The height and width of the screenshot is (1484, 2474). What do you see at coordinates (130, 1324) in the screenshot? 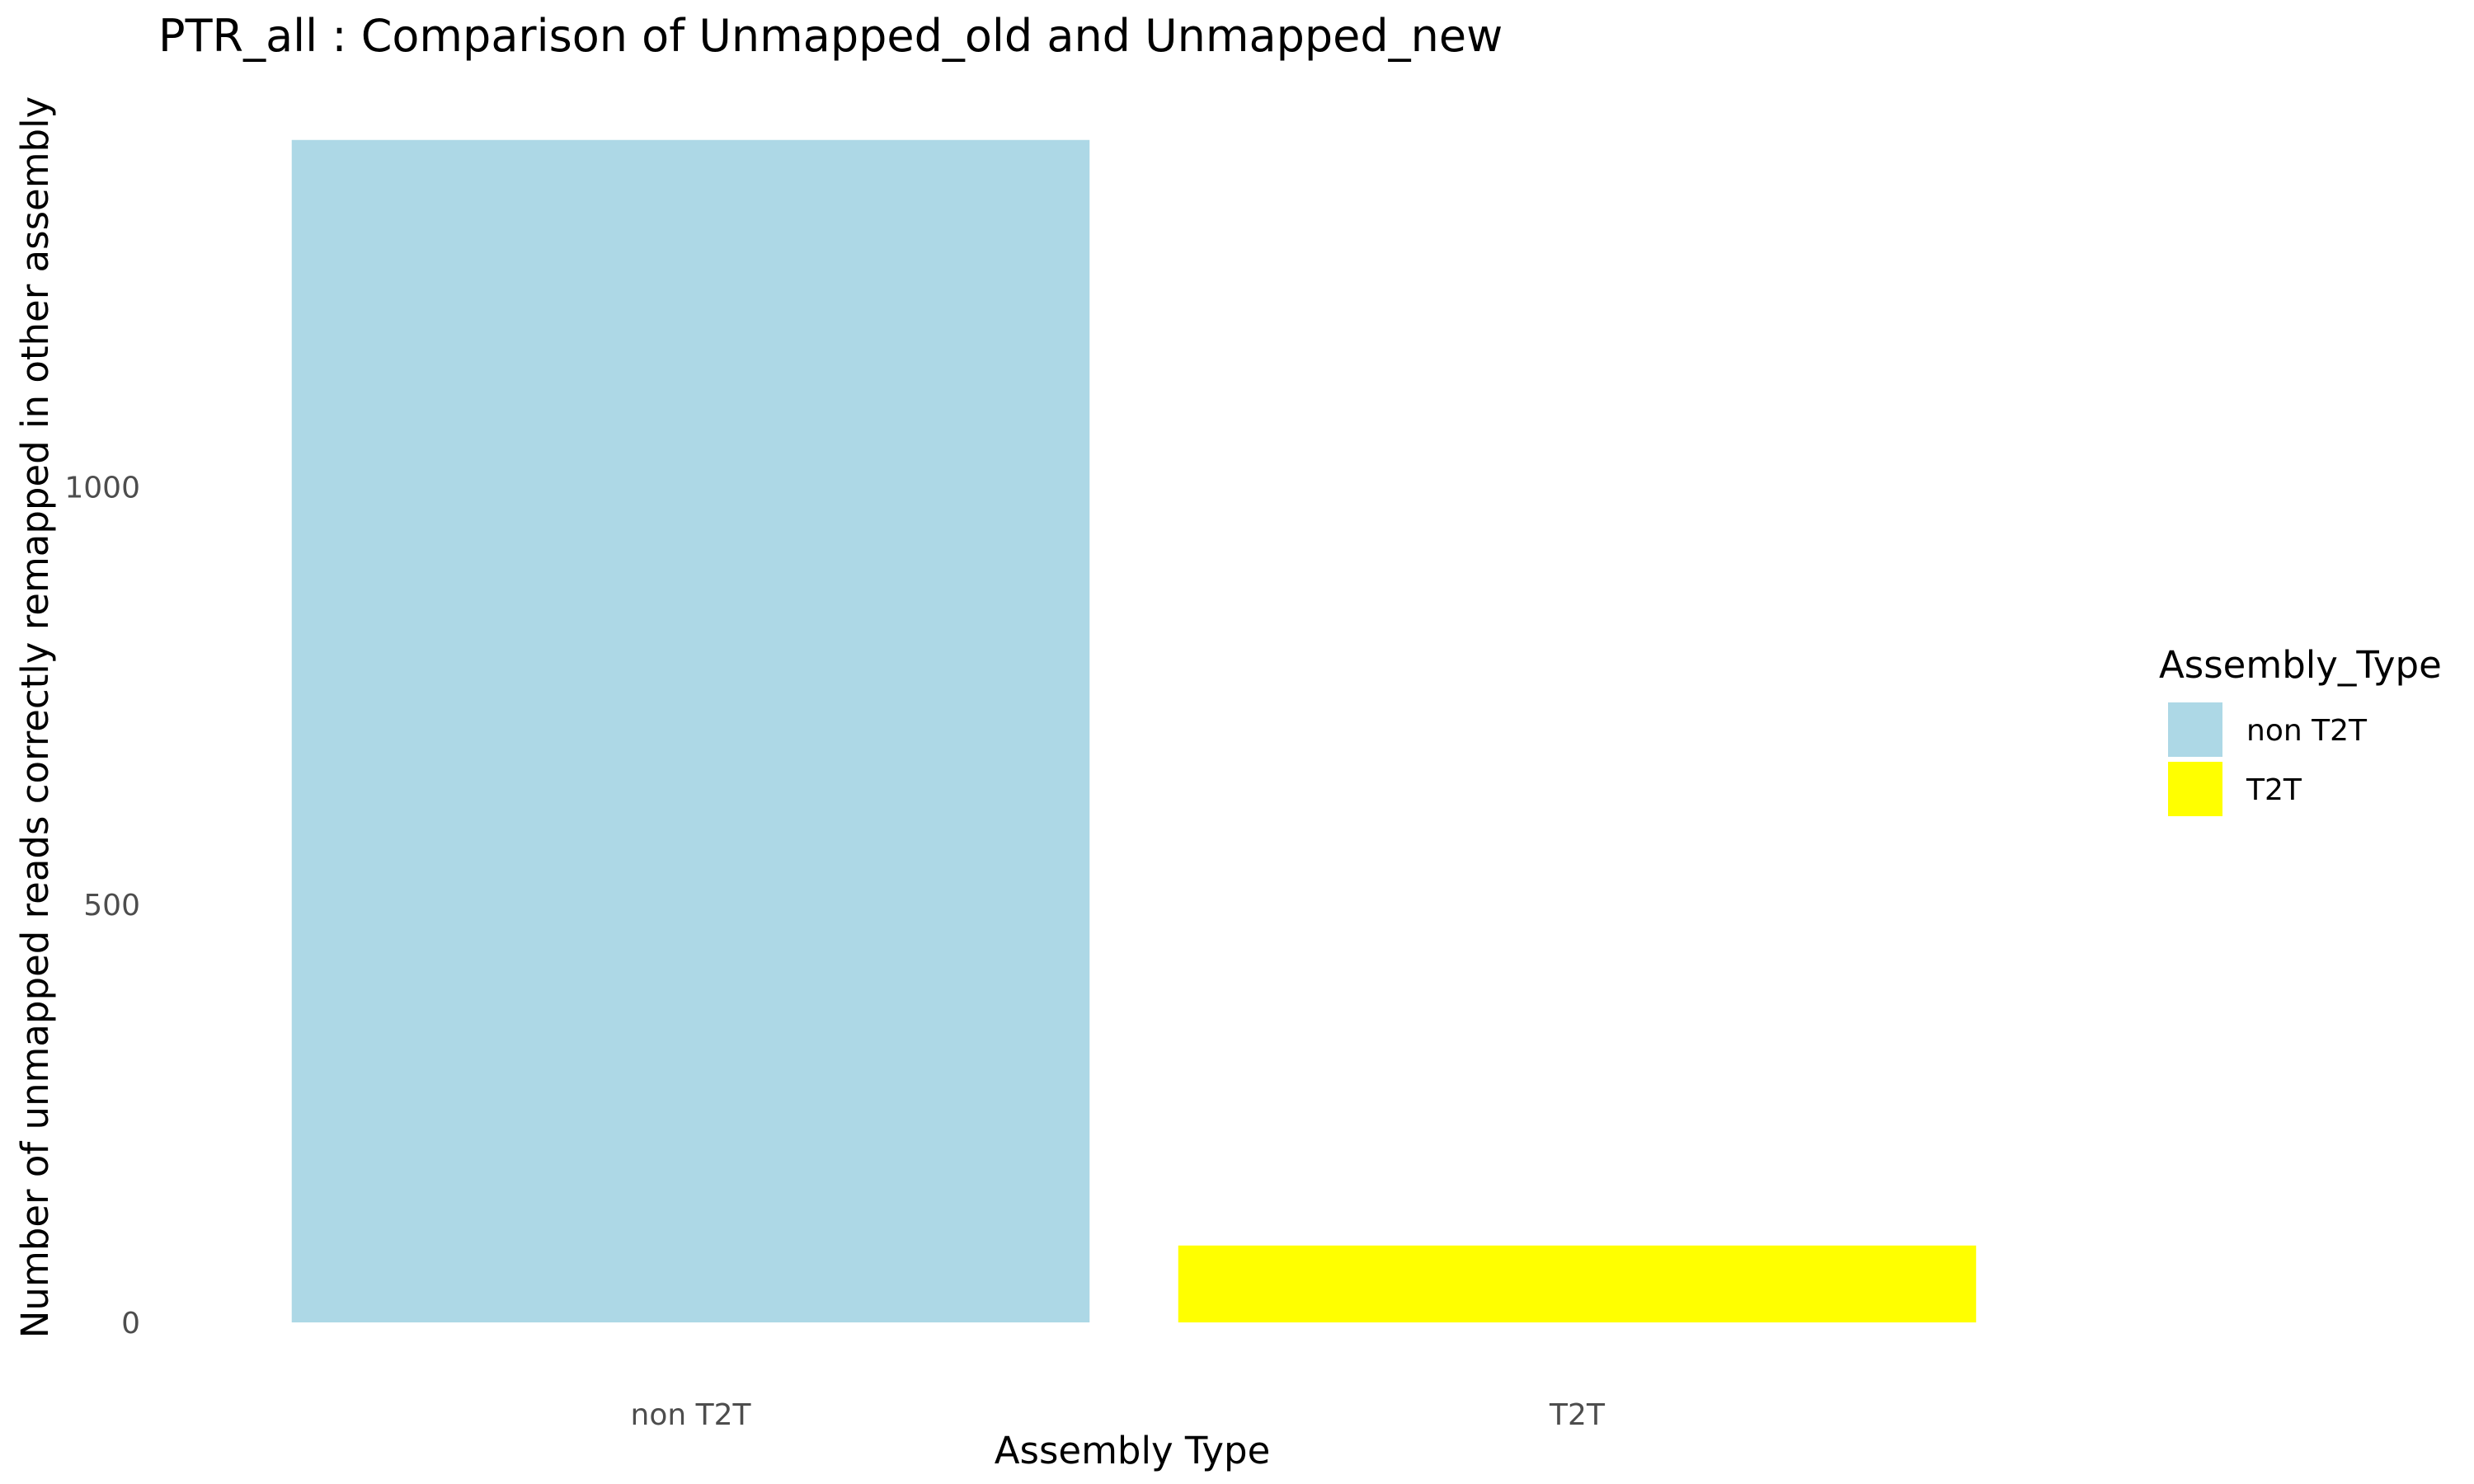
I see `y-tick-label: 0` at bounding box center [130, 1324].